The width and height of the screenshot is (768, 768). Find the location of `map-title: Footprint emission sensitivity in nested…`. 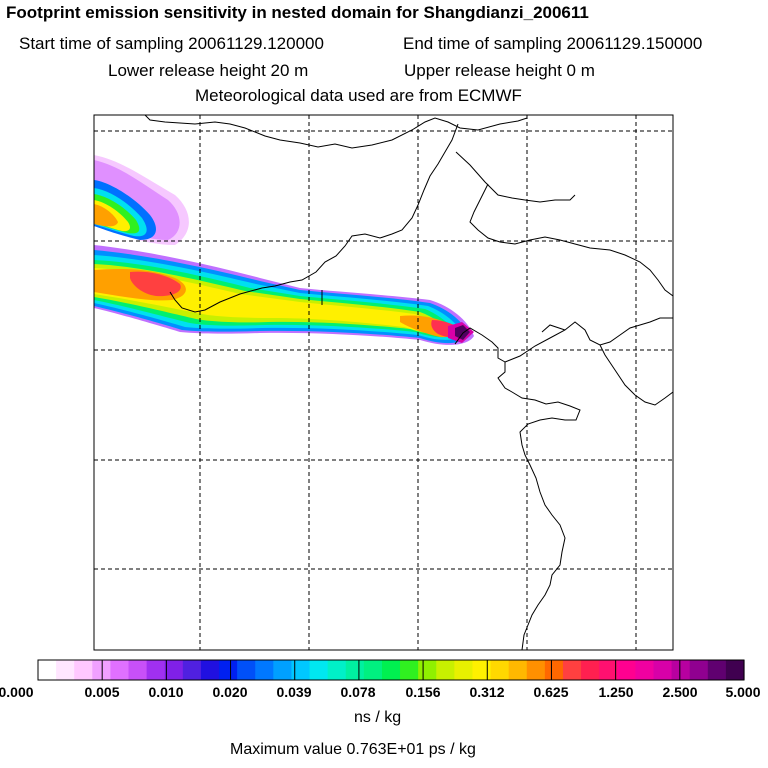

map-title: Footprint emission sensitivity in nested… is located at coordinates (297, 12).